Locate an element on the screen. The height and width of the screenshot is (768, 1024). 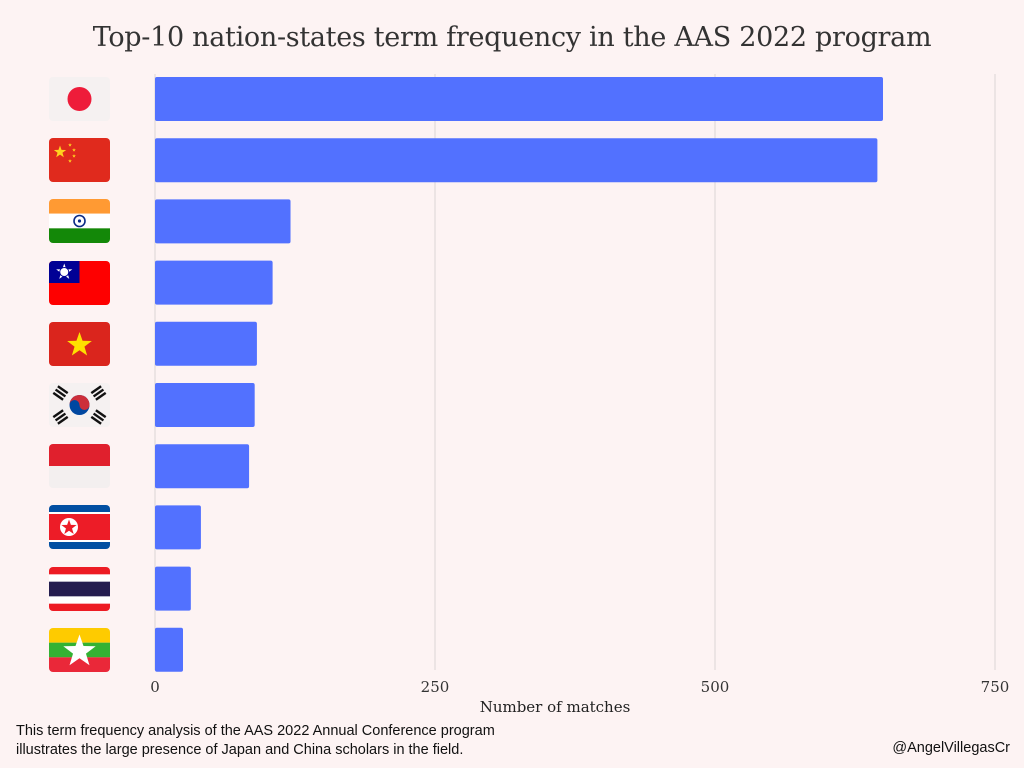
x-axis-label: Number of matches is located at coordinates (555, 707).